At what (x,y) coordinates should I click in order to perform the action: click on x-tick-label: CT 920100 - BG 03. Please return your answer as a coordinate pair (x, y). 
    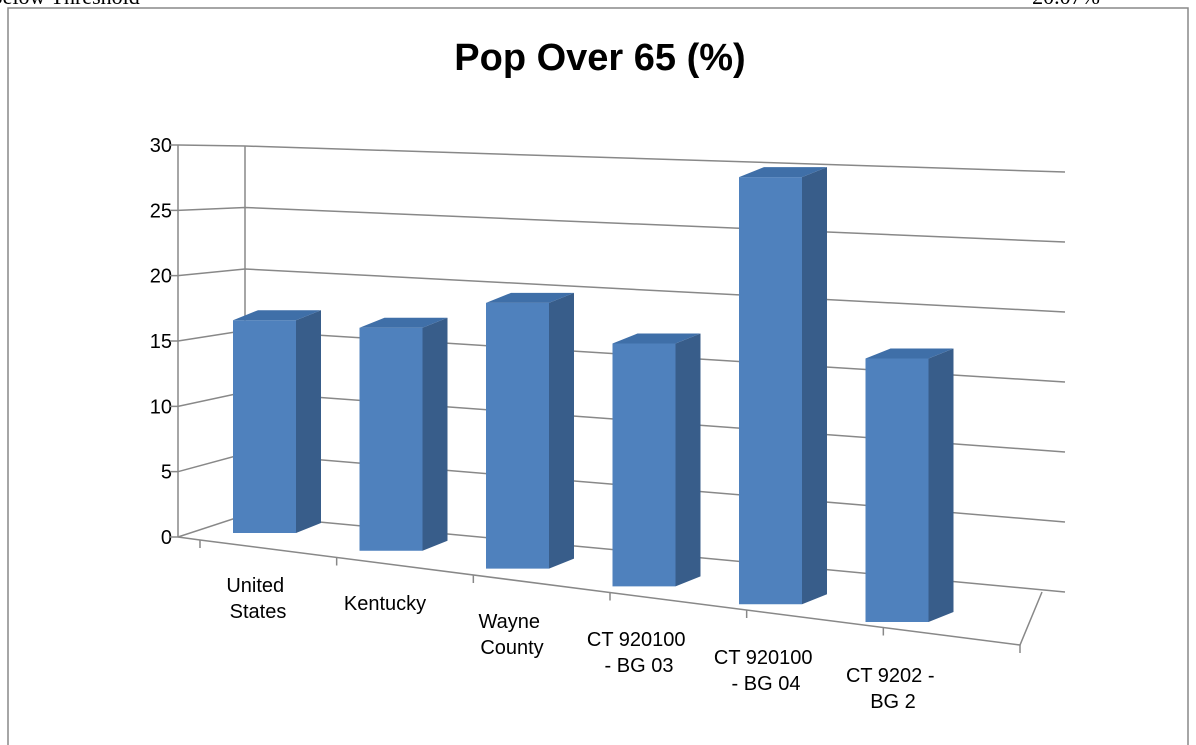
    Looking at the image, I should click on (639, 653).